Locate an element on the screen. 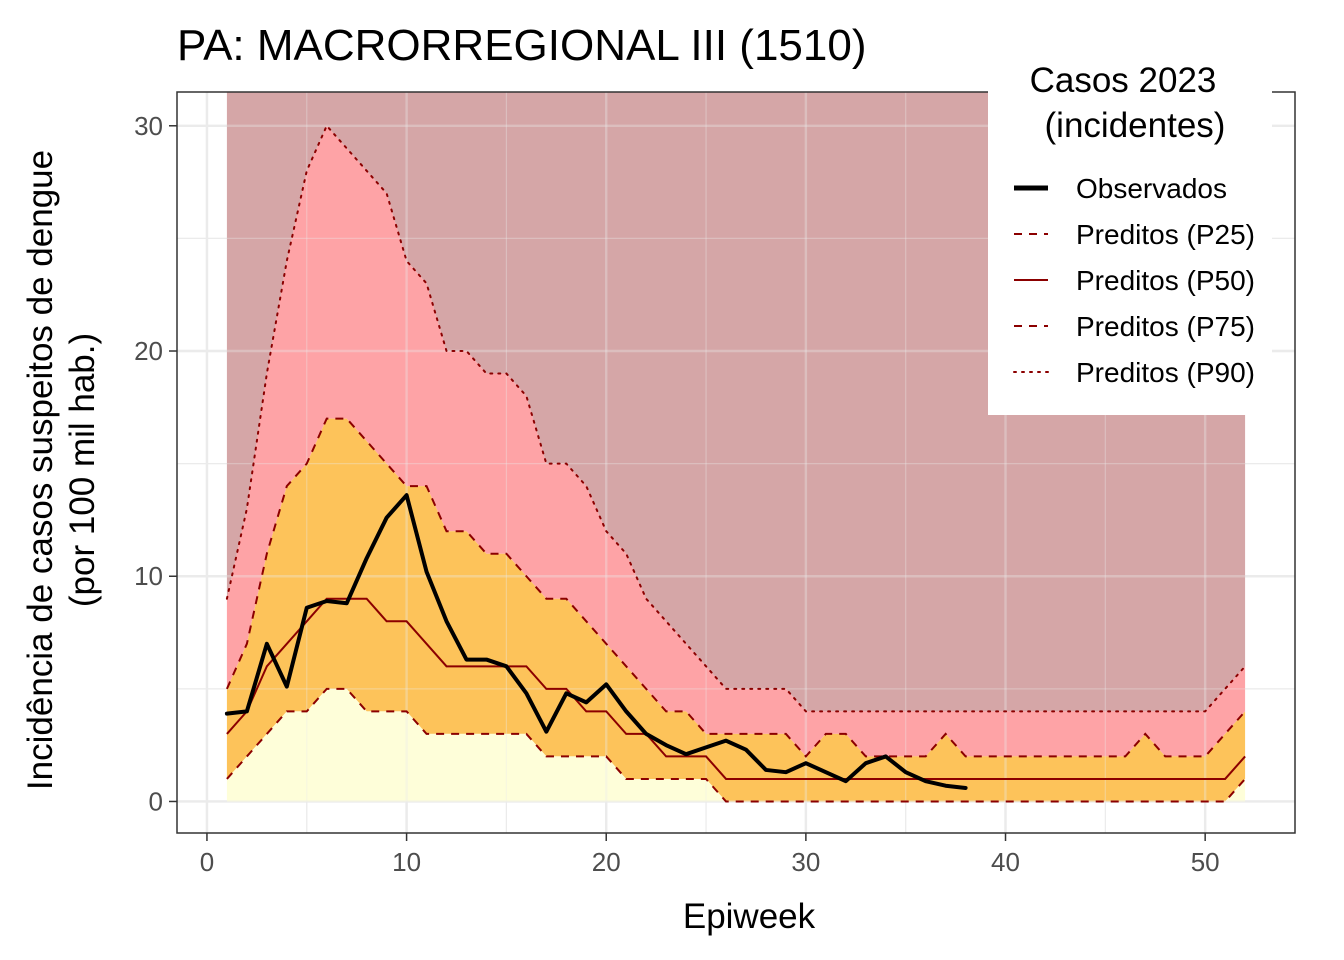 The height and width of the screenshot is (960, 1344). legend-title-line2: (incidentes) is located at coordinates (1135, 125).